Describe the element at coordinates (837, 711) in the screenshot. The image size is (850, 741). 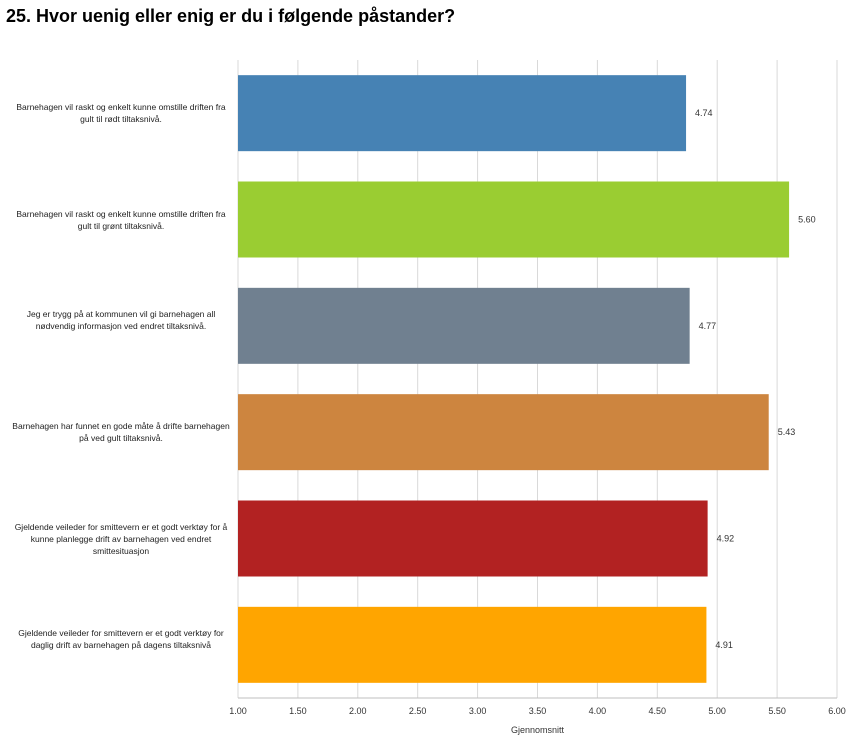
I see `x-tick-label: 6.00` at that location.